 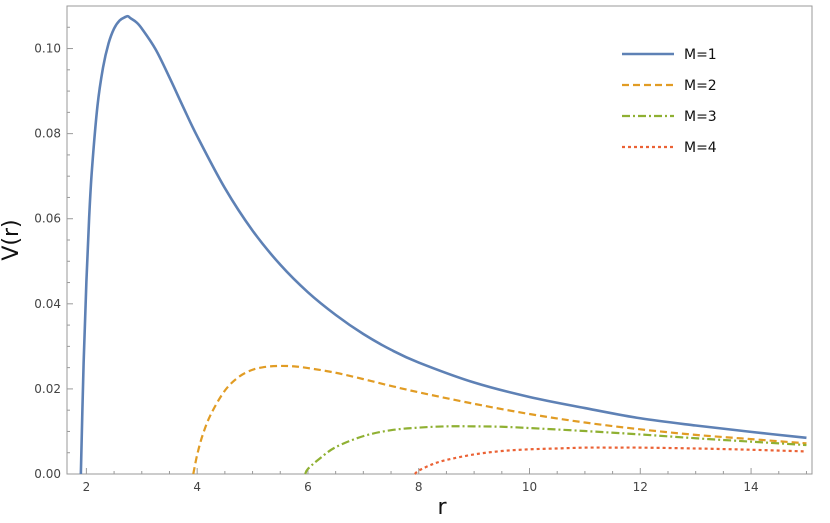 What do you see at coordinates (700, 55) in the screenshot?
I see `legend-label-m1: M=1` at bounding box center [700, 55].